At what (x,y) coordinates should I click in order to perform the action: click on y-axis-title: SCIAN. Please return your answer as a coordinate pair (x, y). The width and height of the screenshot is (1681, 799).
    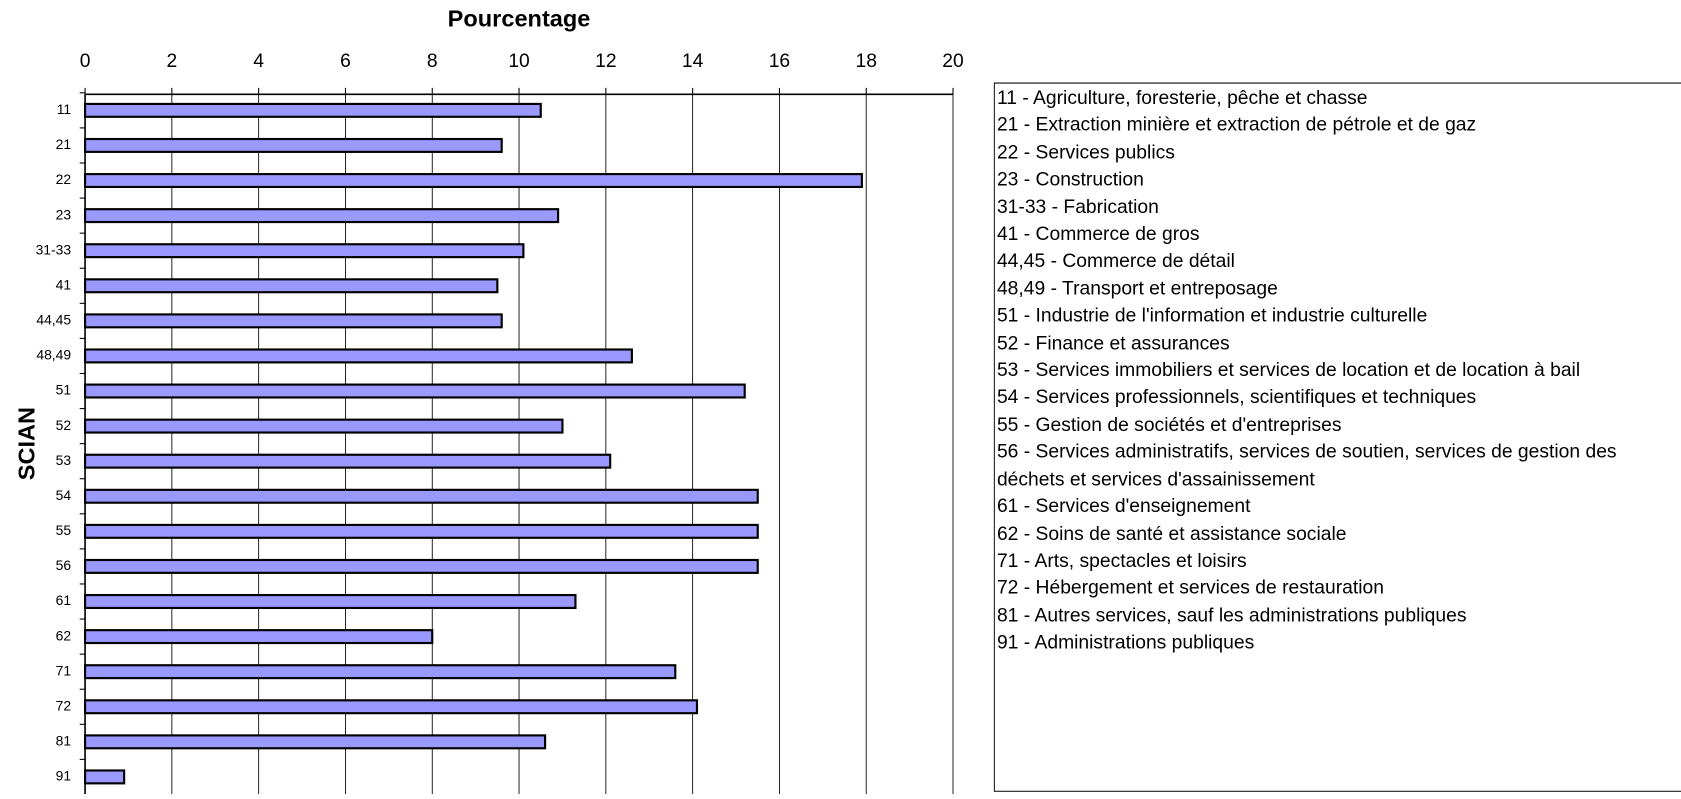
    Looking at the image, I should click on (27, 443).